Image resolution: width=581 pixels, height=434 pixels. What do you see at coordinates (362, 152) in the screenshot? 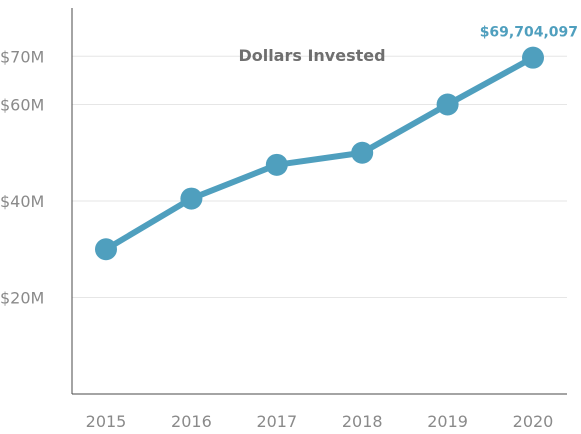
I see `data-point-2018` at bounding box center [362, 152].